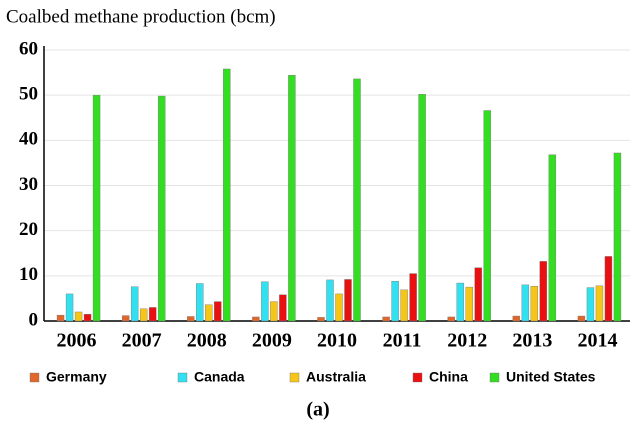 This screenshot has width=637, height=429. Describe the element at coordinates (34, 319) in the screenshot. I see `y-tick-label: 0` at that location.